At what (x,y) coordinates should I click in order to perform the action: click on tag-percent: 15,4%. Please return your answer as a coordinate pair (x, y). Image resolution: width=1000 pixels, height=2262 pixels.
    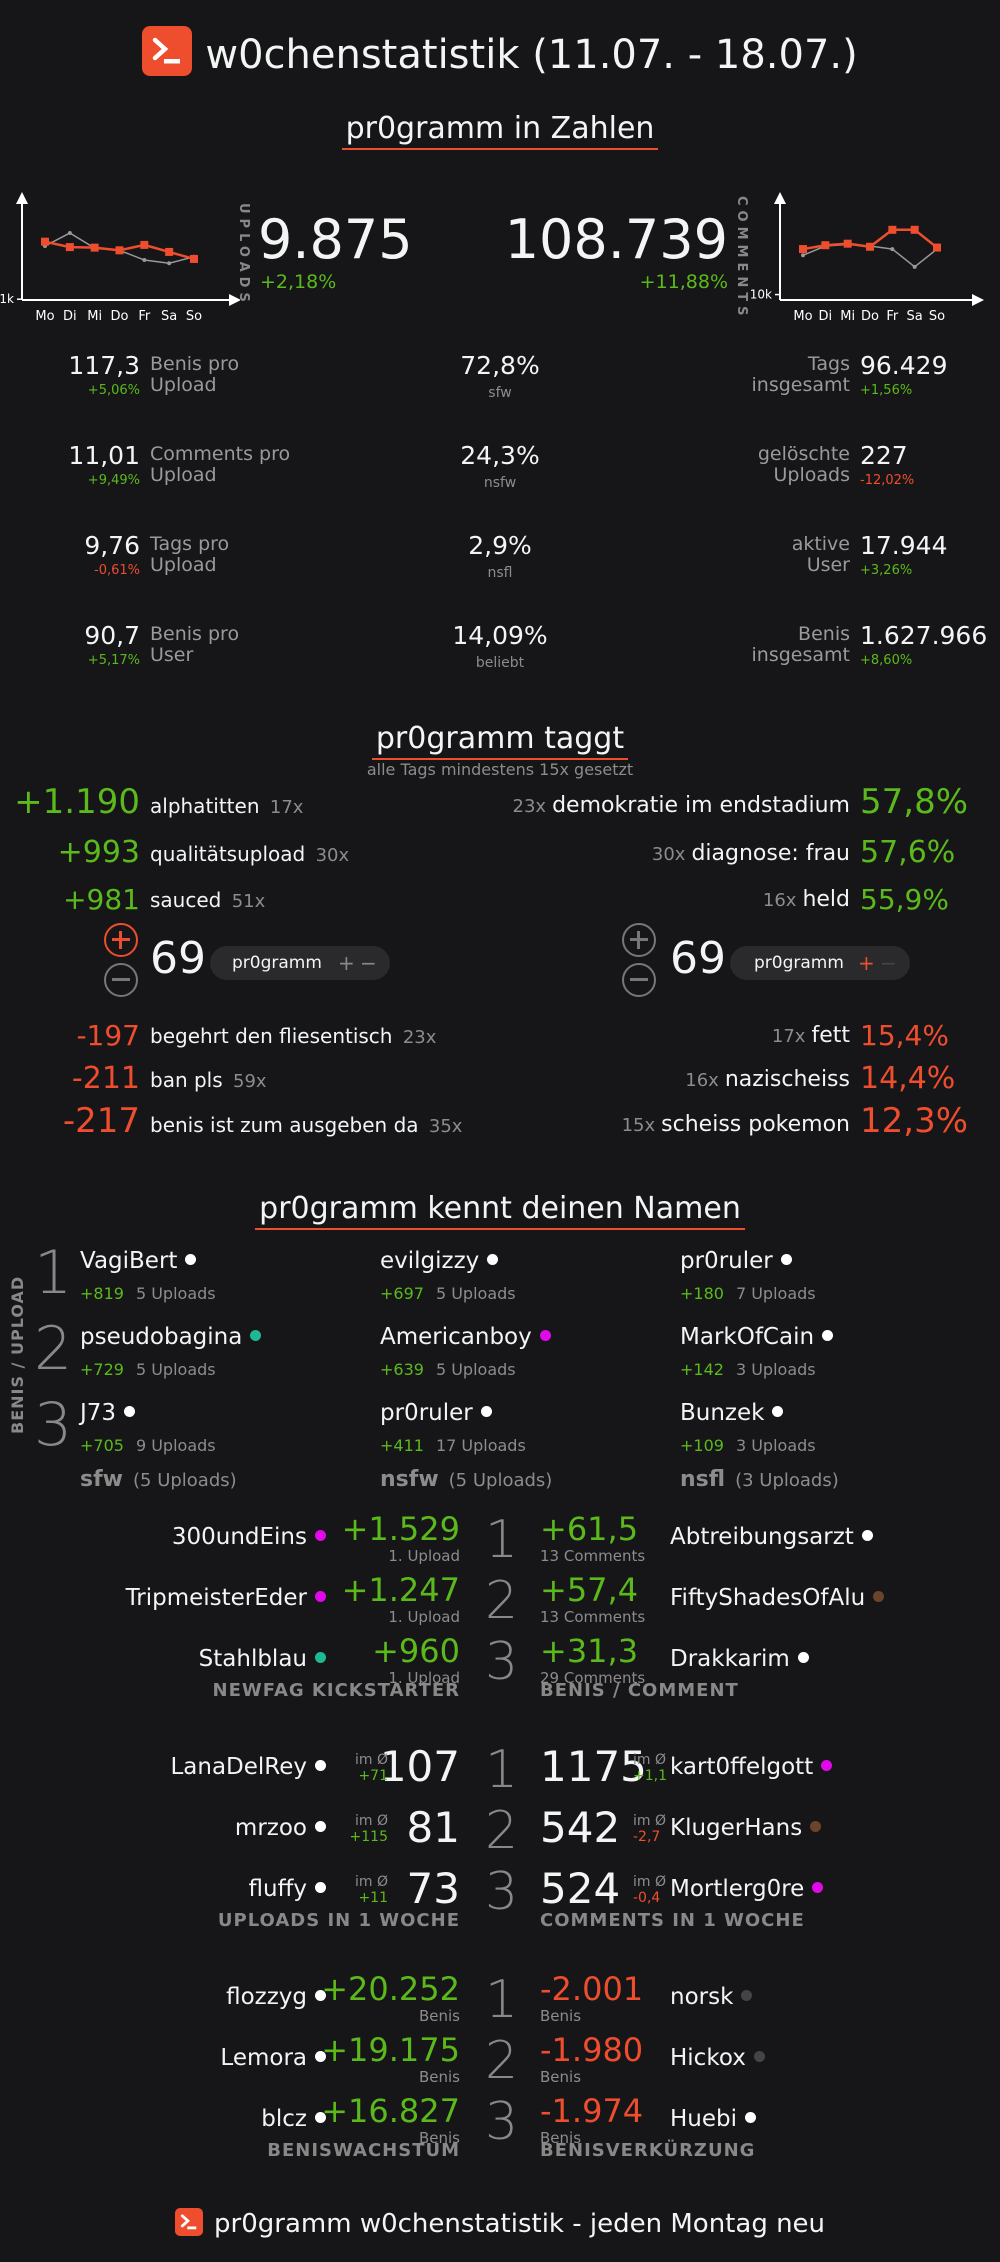
    Looking at the image, I should click on (904, 1035).